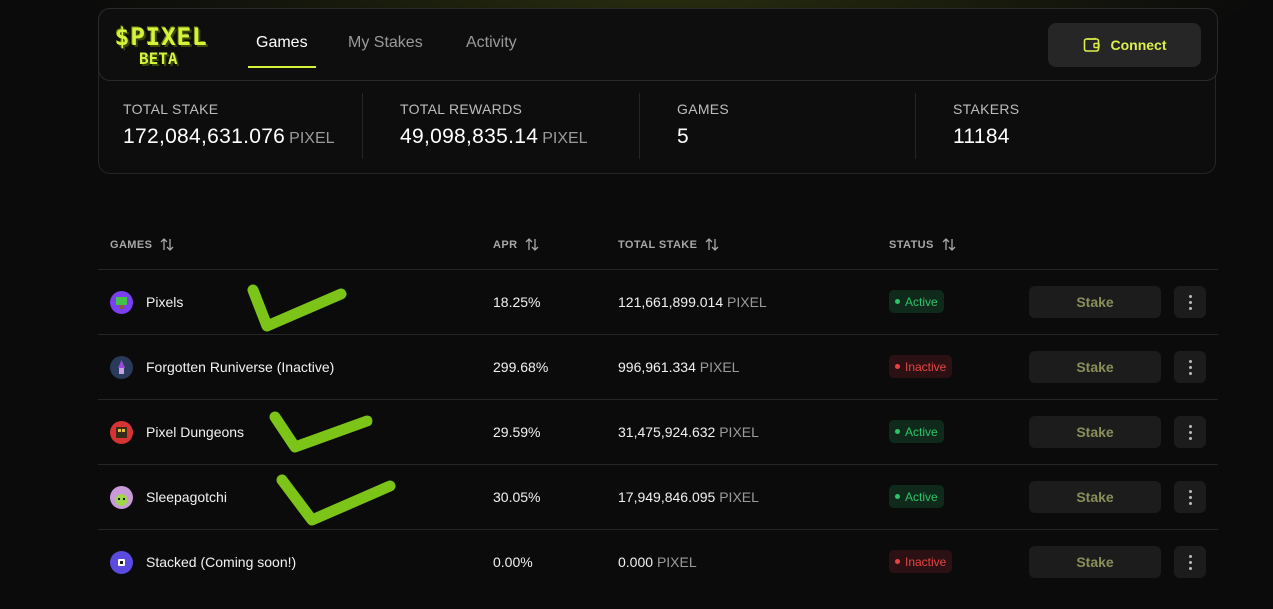  What do you see at coordinates (668, 244) in the screenshot?
I see `column-header-total-stake: TOTAL STAKE` at bounding box center [668, 244].